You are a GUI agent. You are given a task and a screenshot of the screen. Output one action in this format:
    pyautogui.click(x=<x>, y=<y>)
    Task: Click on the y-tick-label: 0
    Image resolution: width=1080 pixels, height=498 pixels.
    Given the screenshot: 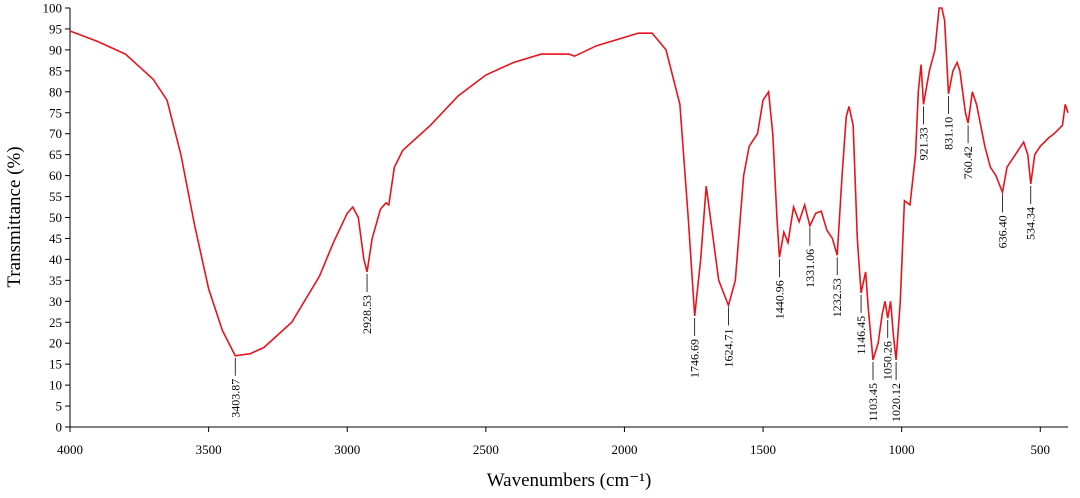 What is the action you would take?
    pyautogui.click(x=59, y=427)
    